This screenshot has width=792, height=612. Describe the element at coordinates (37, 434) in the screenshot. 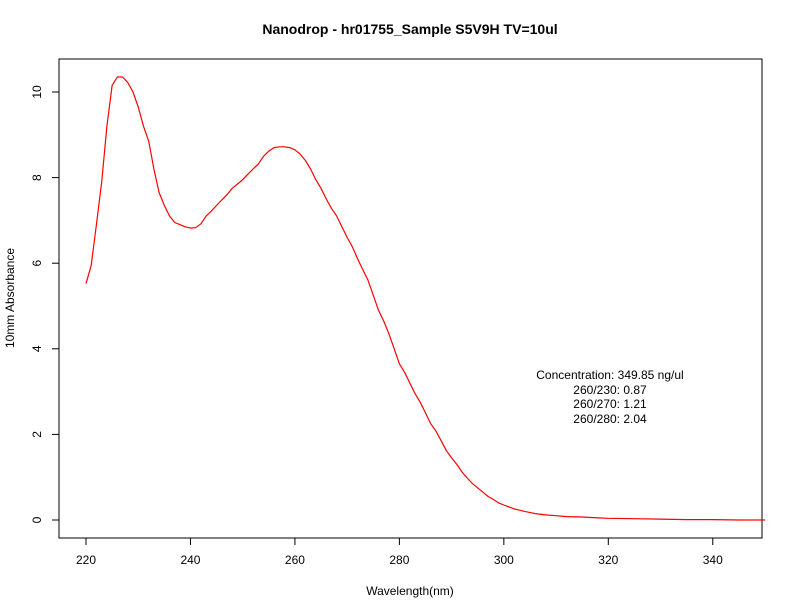

I see `y-tick-label: 2` at that location.